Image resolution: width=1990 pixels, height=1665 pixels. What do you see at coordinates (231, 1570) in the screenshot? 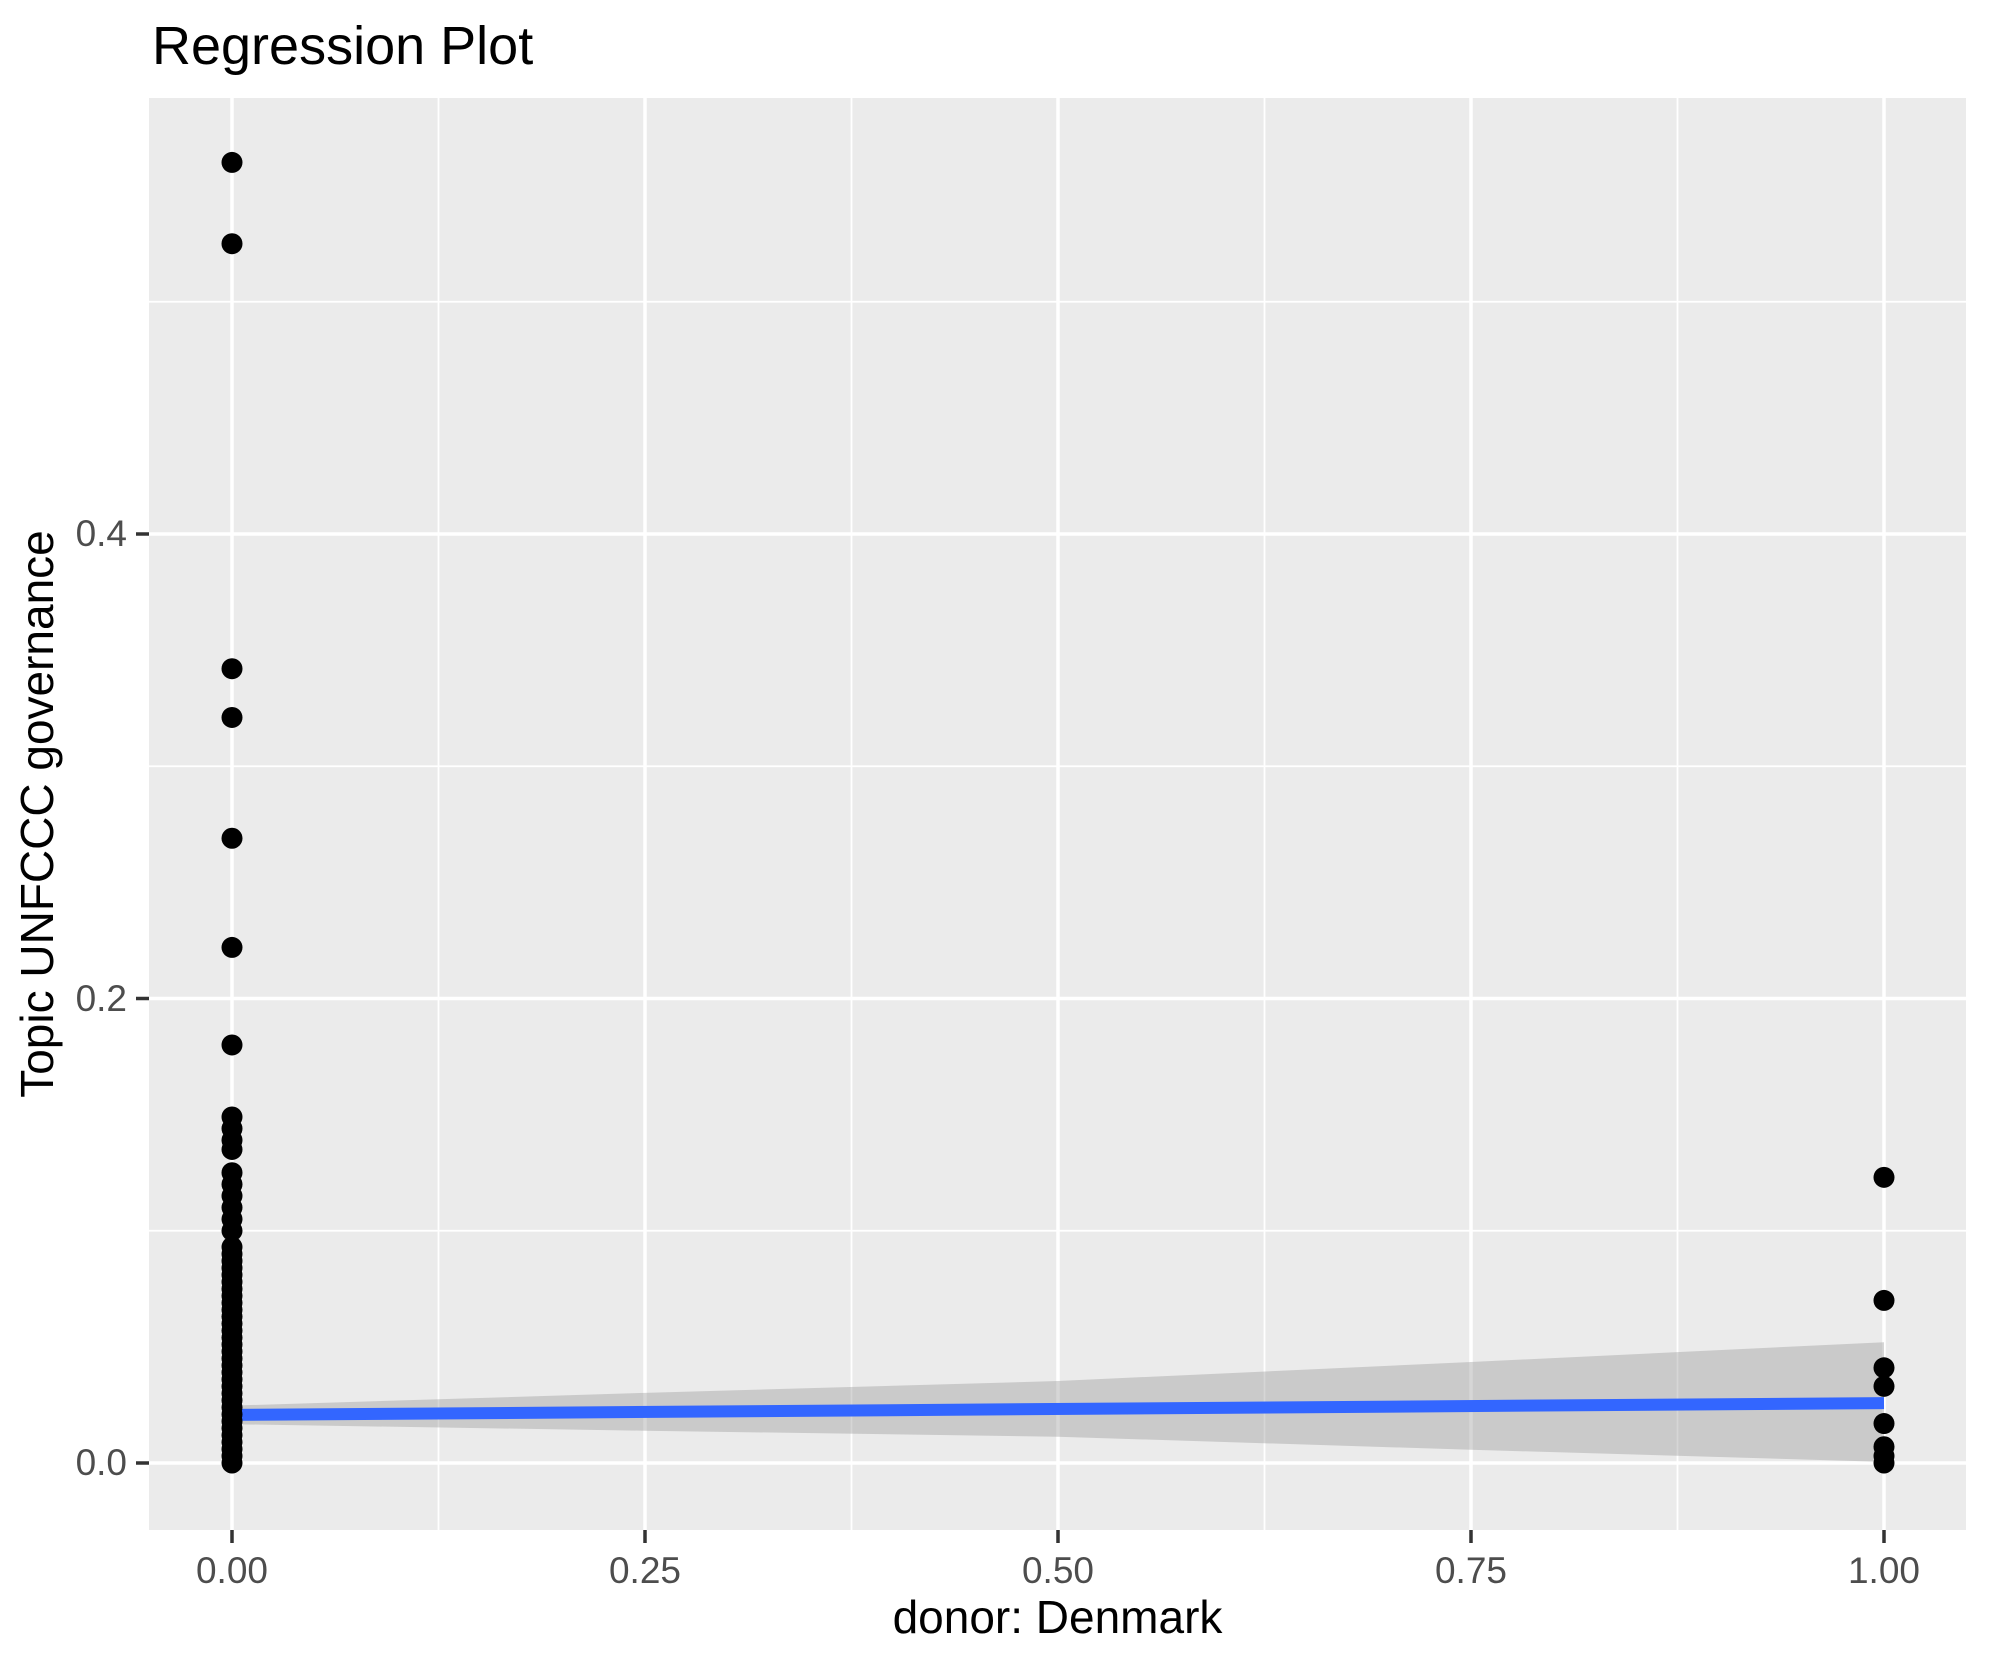
I see `x-tick-label: 0.00` at bounding box center [231, 1570].